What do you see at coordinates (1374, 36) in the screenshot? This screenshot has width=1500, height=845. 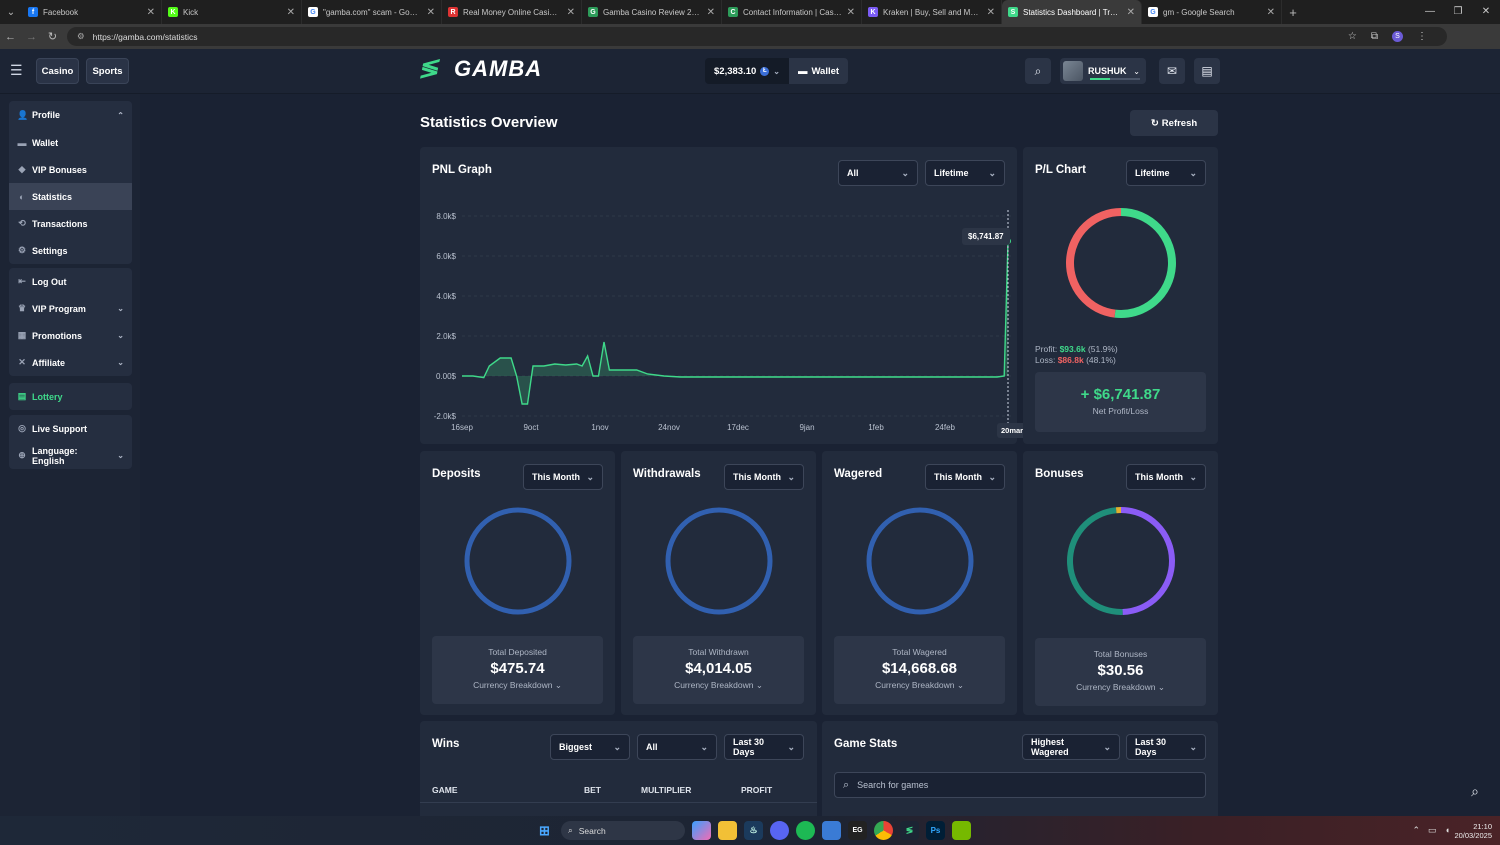 I see `extensions-icon: ⧉` at bounding box center [1374, 36].